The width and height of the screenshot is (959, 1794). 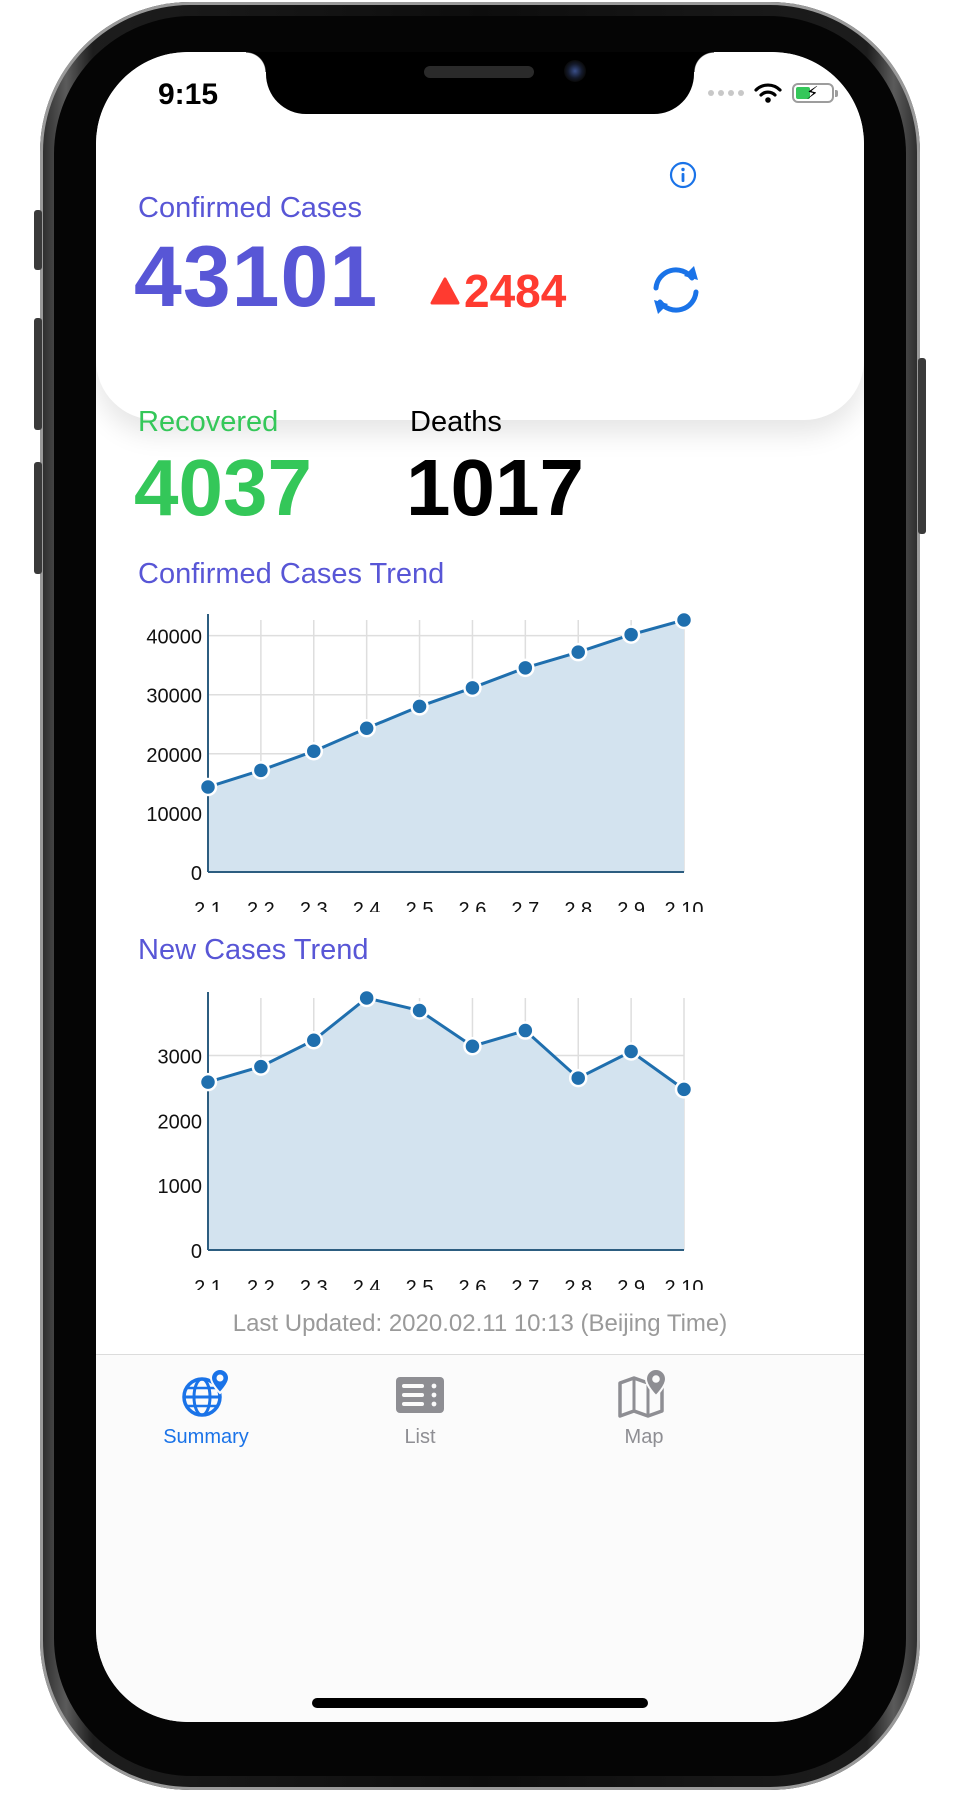 I want to click on y-tick-label: 2000, so click(x=180, y=1122).